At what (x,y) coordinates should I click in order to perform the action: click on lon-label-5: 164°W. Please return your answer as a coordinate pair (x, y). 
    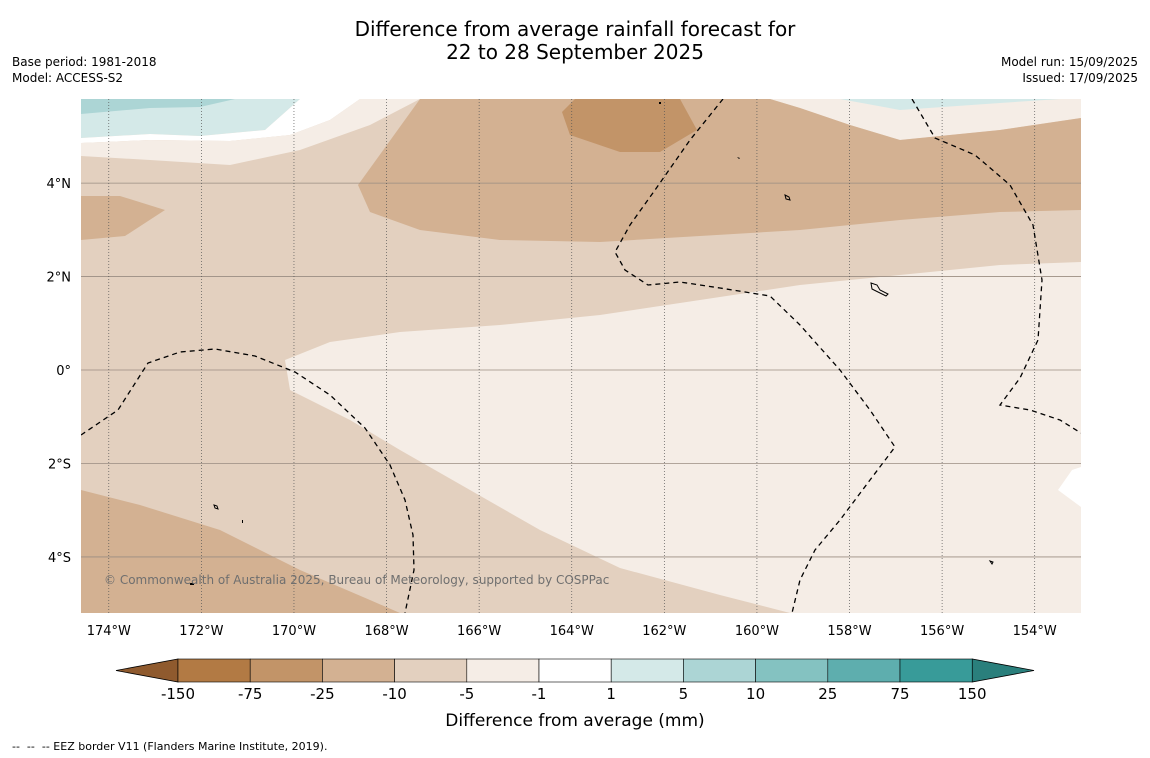
    Looking at the image, I should click on (572, 631).